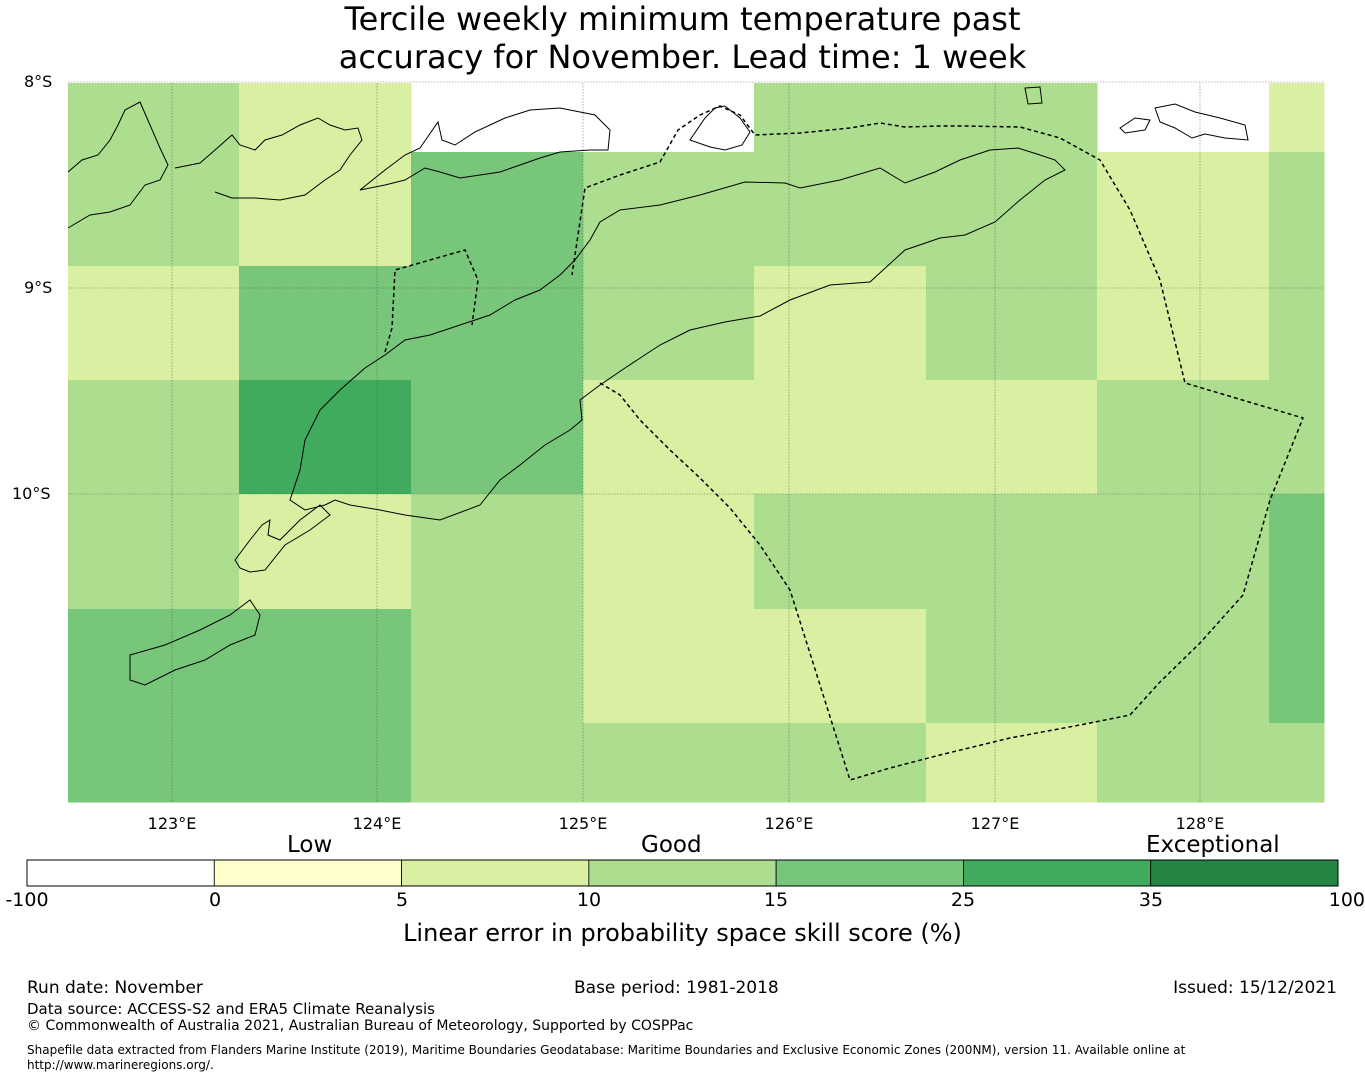  Describe the element at coordinates (1201, 122) in the screenshot. I see `islet-c` at that location.